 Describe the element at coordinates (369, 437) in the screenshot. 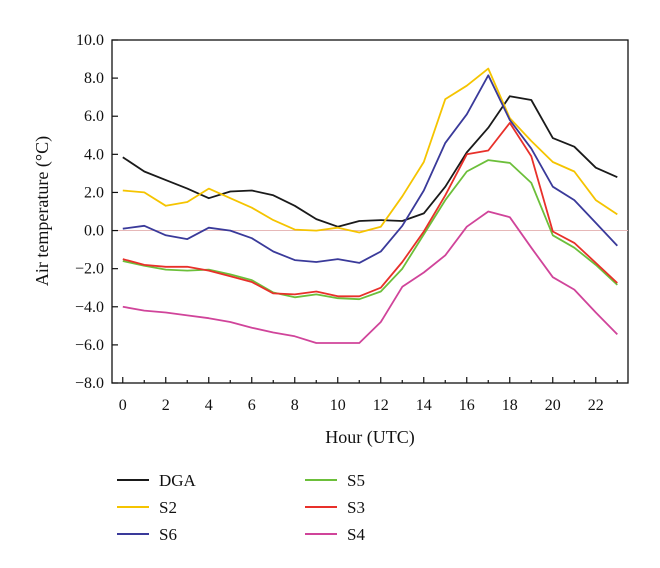

I see `x-axis-title: Hour (UTC)` at that location.